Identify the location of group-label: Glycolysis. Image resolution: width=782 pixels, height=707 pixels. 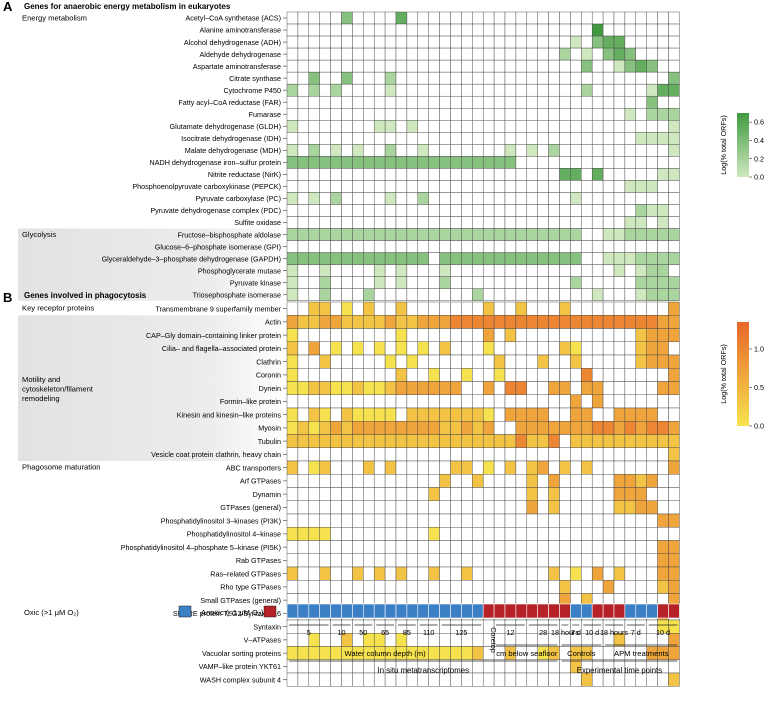
(39, 234).